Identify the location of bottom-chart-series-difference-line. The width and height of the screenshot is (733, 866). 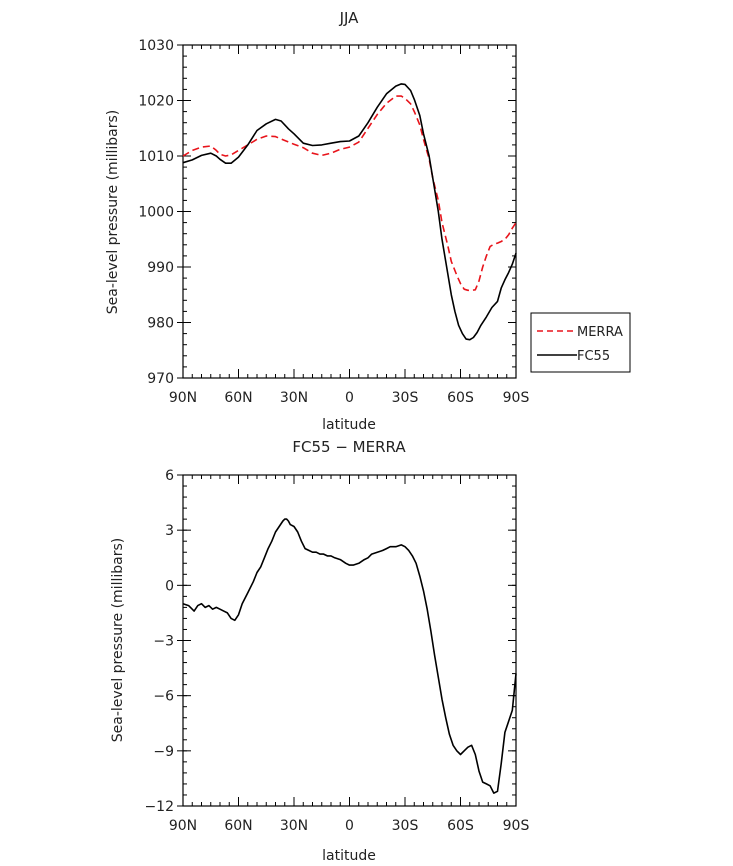
(349, 656).